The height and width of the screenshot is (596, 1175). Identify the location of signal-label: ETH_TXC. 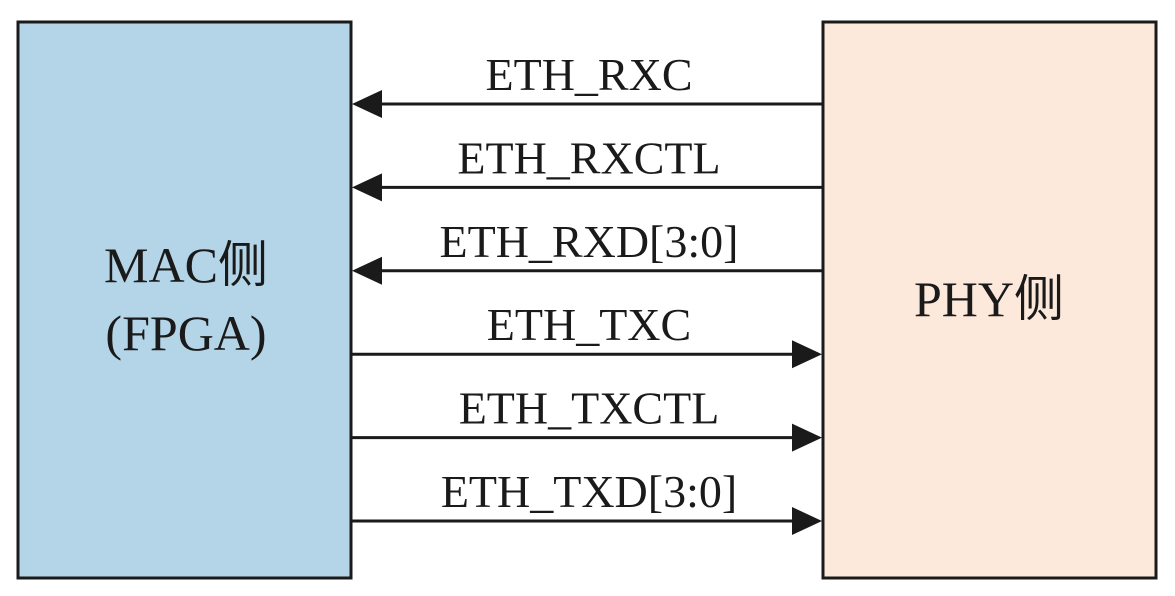
(589, 324).